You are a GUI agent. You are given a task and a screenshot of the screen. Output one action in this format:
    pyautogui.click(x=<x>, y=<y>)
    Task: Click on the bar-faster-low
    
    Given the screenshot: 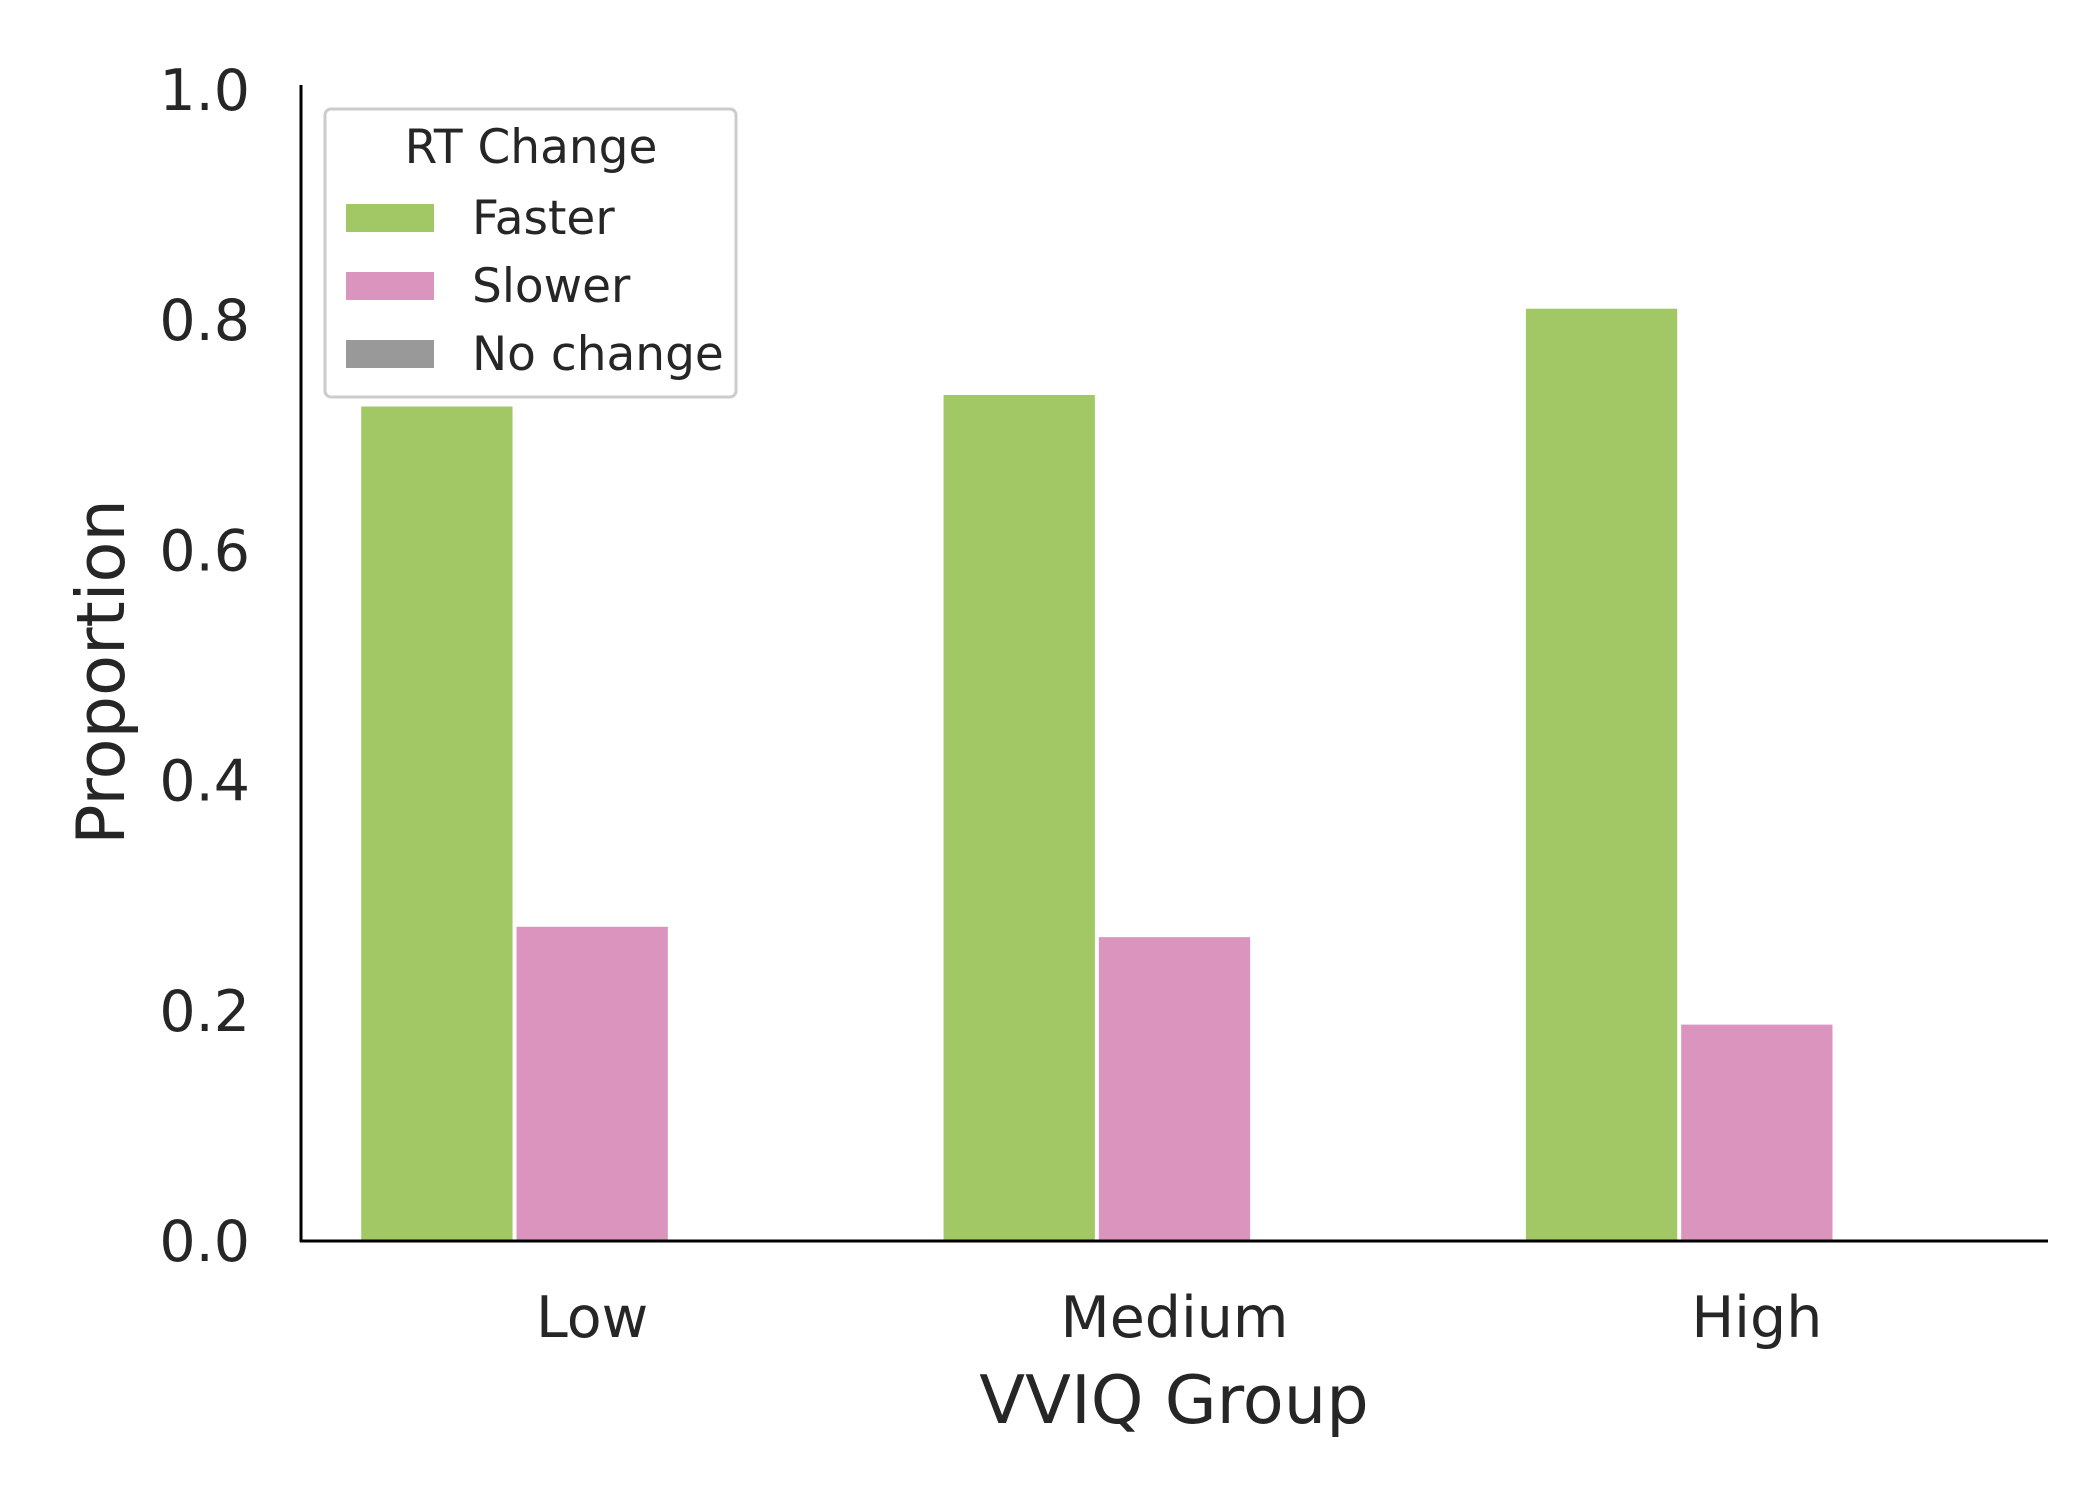 What is the action you would take?
    pyautogui.click(x=437, y=823)
    